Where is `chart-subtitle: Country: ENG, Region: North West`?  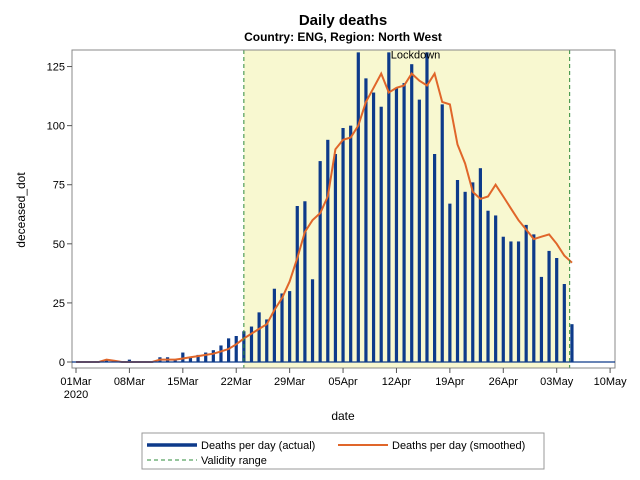 chart-subtitle: Country: ENG, Region: North West is located at coordinates (343, 37).